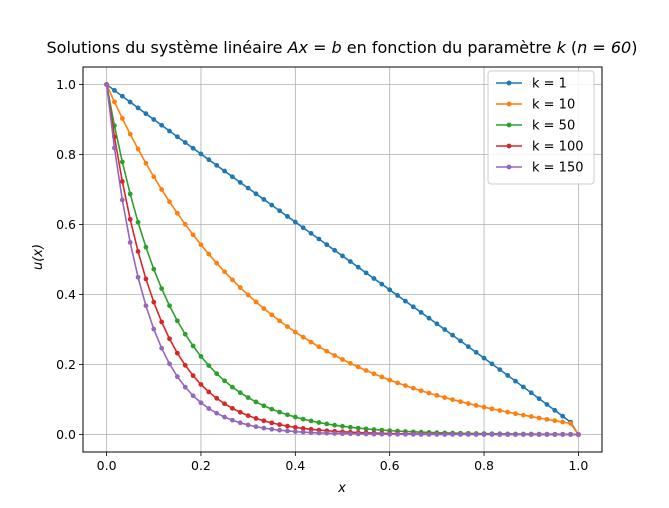  I want to click on x-tick-label: 0.8, so click(484, 465).